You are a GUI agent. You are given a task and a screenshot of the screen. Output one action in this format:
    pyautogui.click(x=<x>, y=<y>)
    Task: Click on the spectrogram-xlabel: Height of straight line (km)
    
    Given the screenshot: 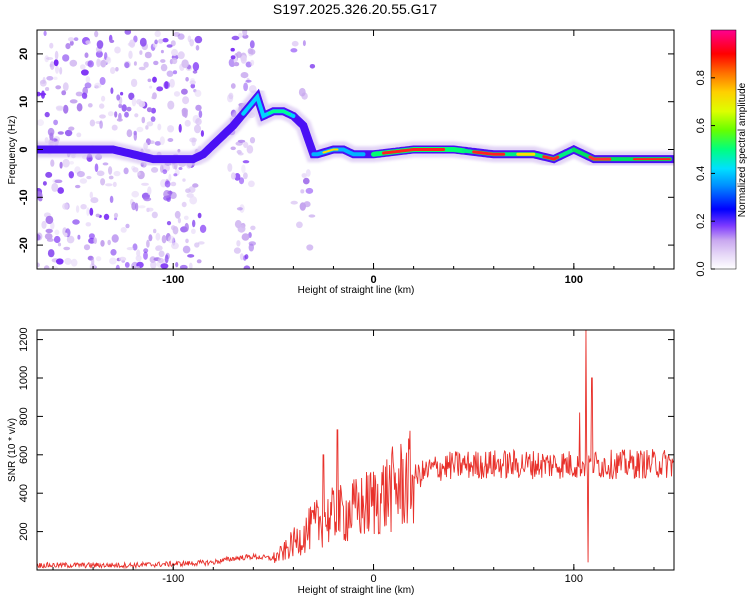 What is the action you would take?
    pyautogui.click(x=356, y=290)
    